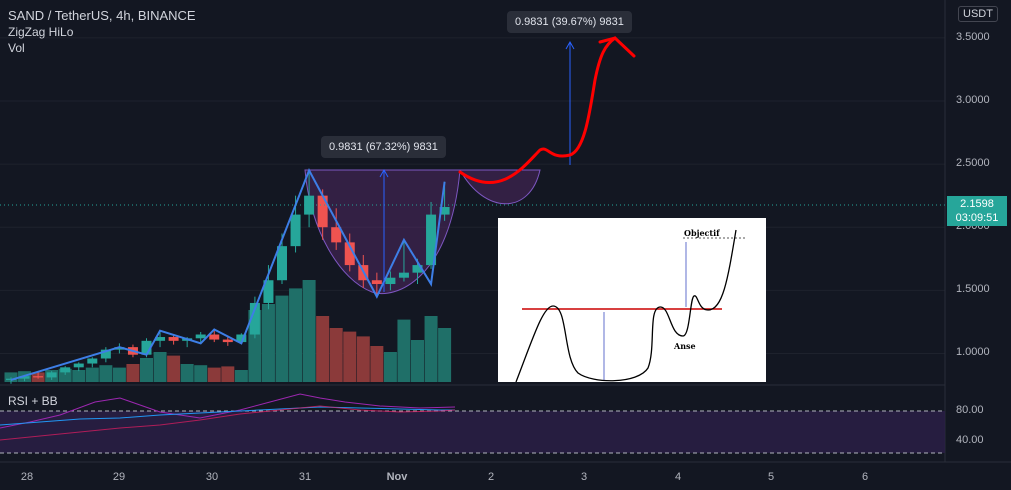 This screenshot has height=490, width=1011. I want to click on cup-handle-diagram: Objectif Anse, so click(632, 300).